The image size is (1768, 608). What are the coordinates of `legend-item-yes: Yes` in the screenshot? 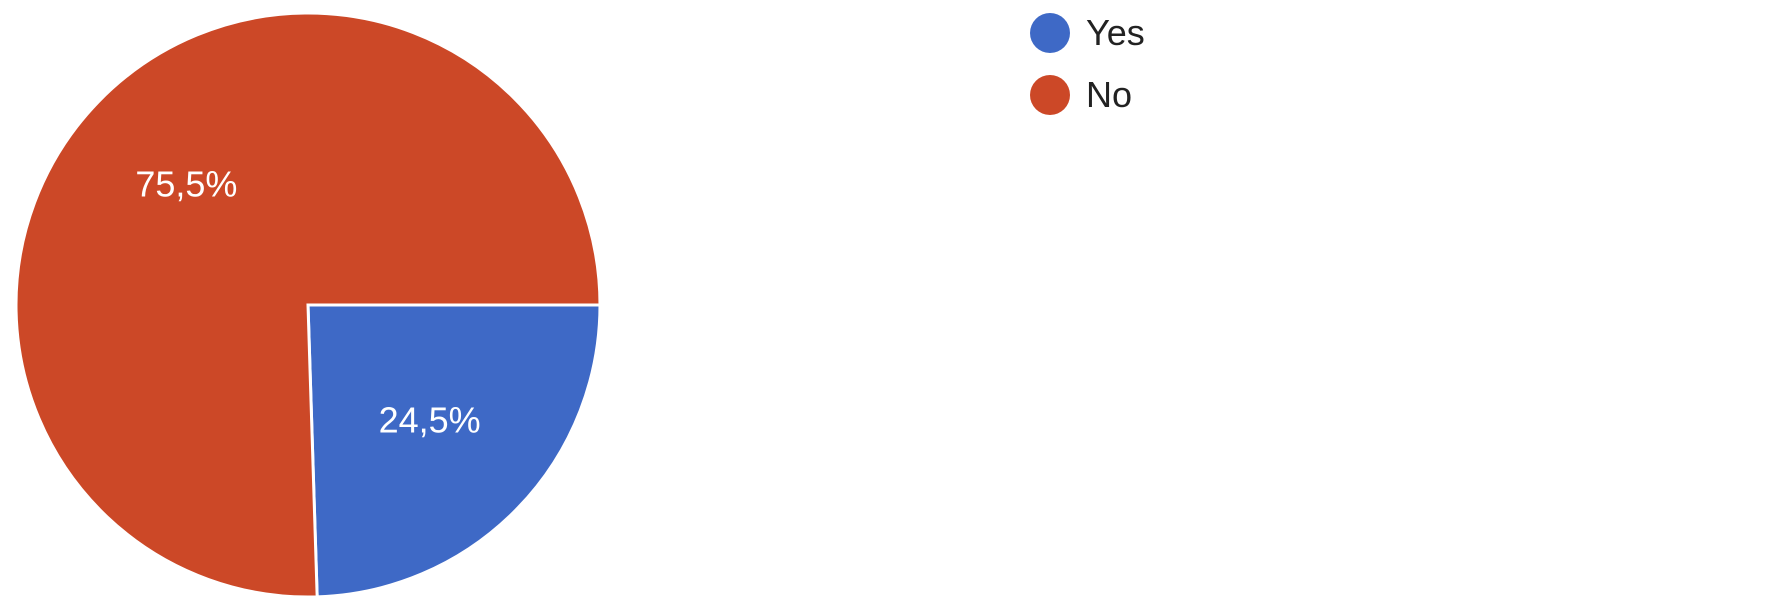 It's located at (1087, 33).